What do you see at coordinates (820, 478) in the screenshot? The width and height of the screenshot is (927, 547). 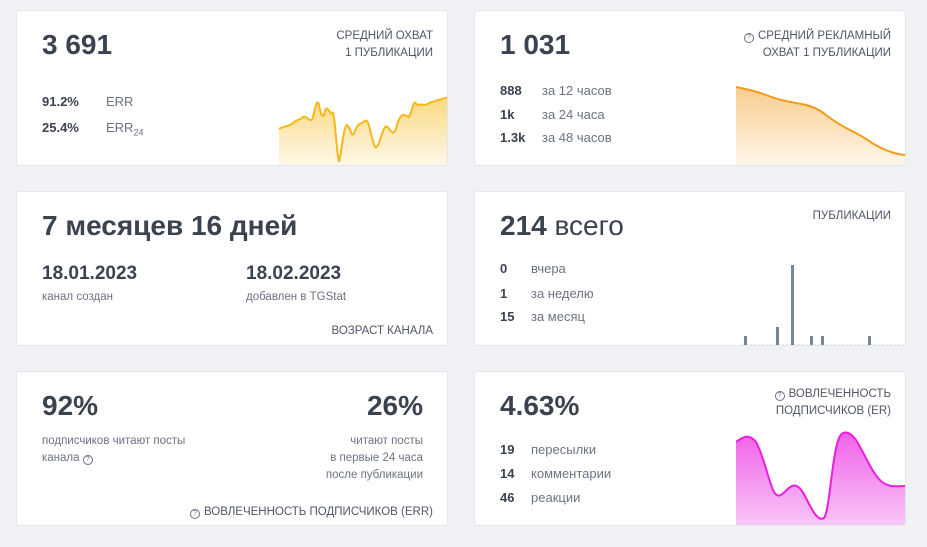 I see `er-sparkline` at bounding box center [820, 478].